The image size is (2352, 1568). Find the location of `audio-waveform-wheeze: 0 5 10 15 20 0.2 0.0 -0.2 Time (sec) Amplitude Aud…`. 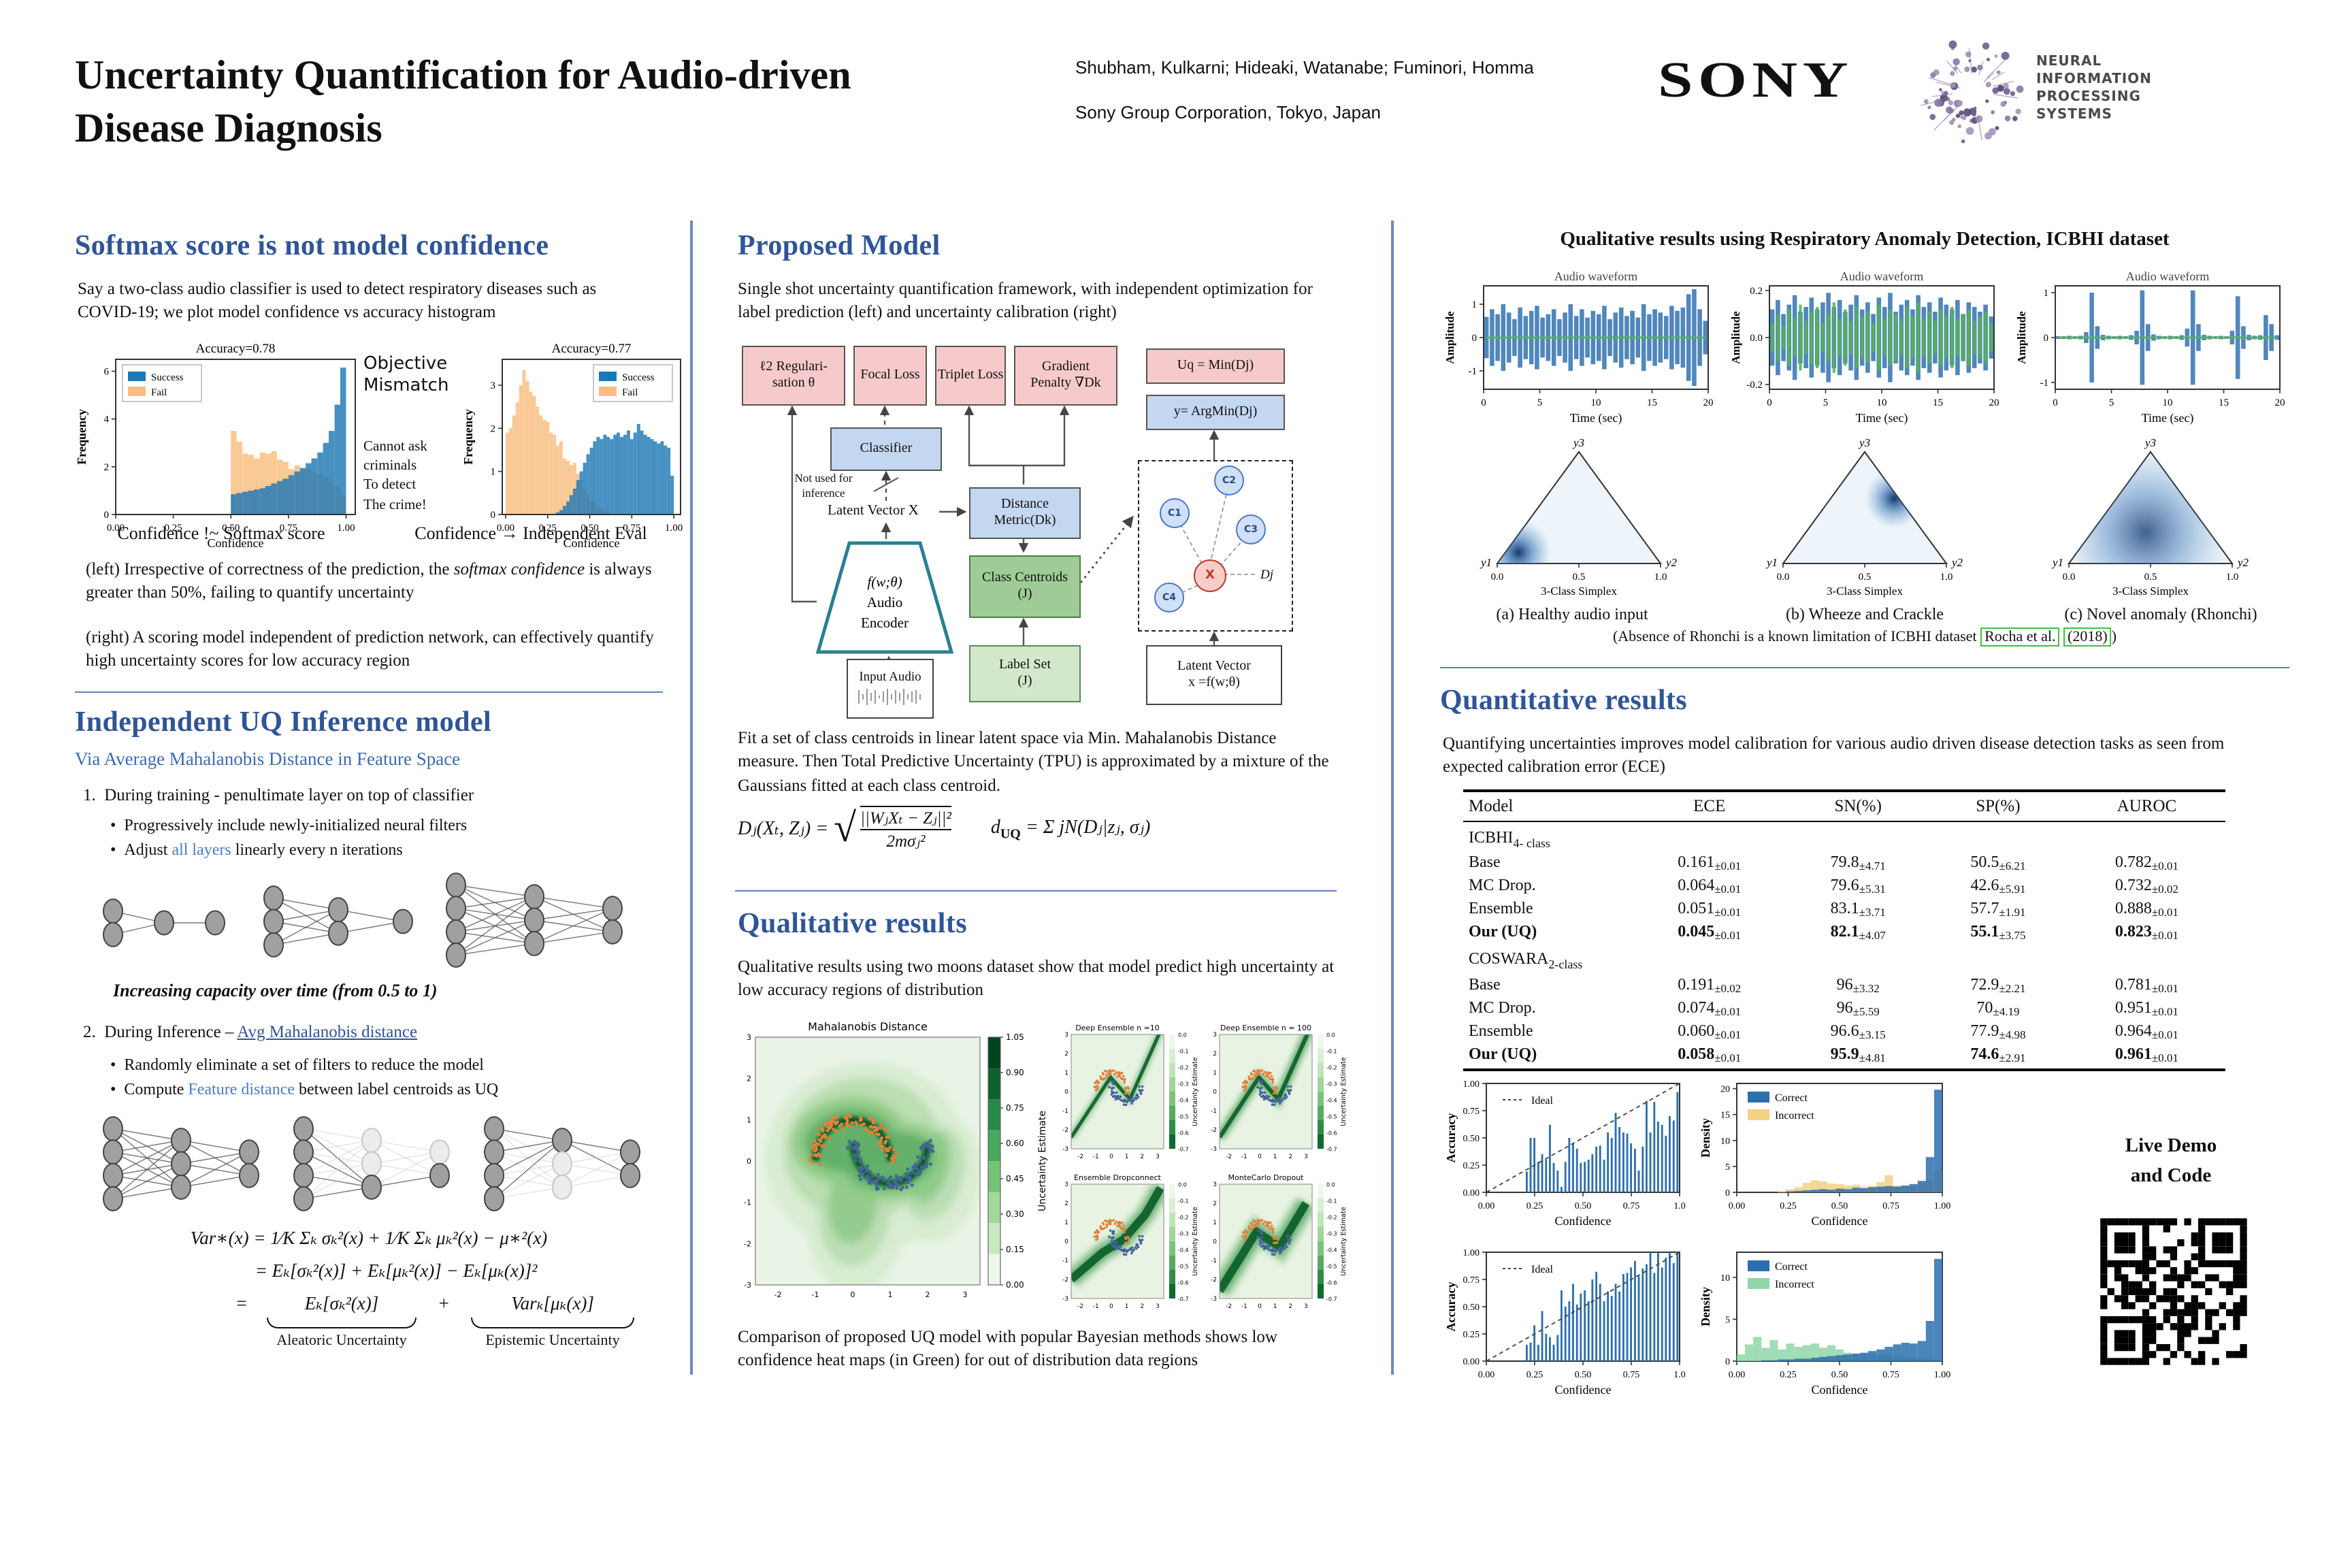

audio-waveform-wheeze: 0 5 10 15 20 0.2 0.0 -0.2 Time (sec) Amplitude Aud… is located at coordinates (1865, 350).